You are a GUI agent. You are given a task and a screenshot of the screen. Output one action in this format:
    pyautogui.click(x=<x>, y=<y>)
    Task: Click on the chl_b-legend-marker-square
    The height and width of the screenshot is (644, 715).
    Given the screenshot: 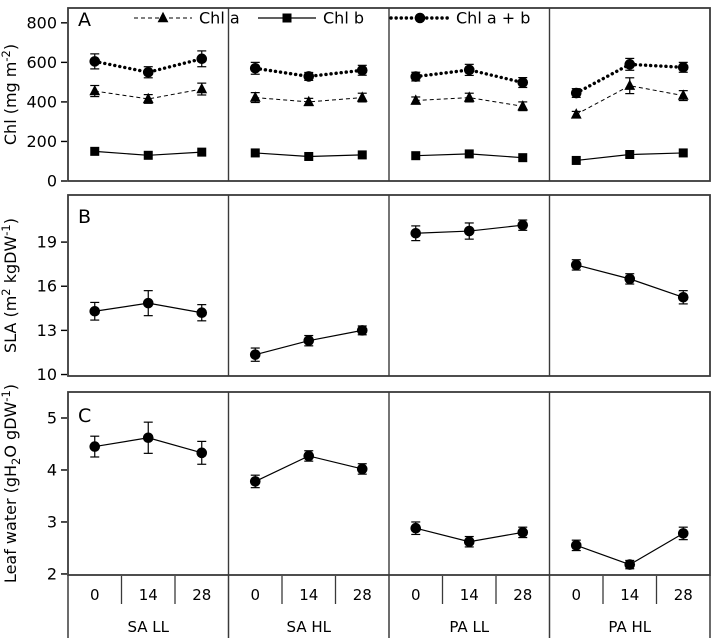 What is the action you would take?
    pyautogui.click(x=287, y=18)
    